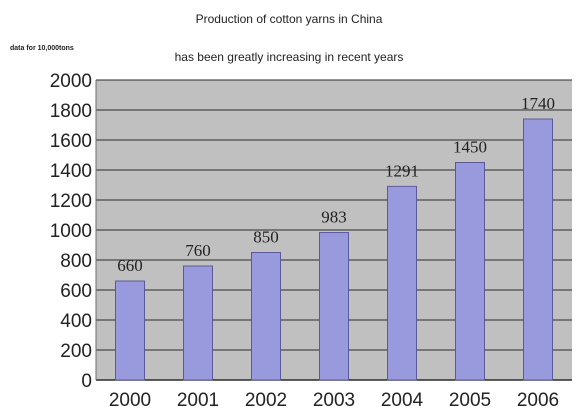 Image resolution: width=578 pixels, height=412 pixels. Describe the element at coordinates (538, 103) in the screenshot. I see `data-label-2006: 1740` at that location.